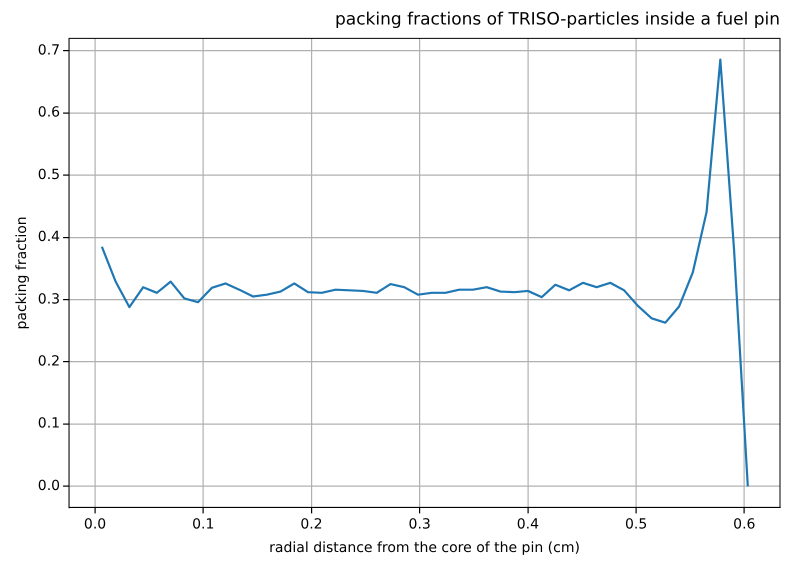 Image resolution: width=786 pixels, height=567 pixels. What do you see at coordinates (49, 237) in the screenshot?
I see `y-tick-label: 0.4` at bounding box center [49, 237].